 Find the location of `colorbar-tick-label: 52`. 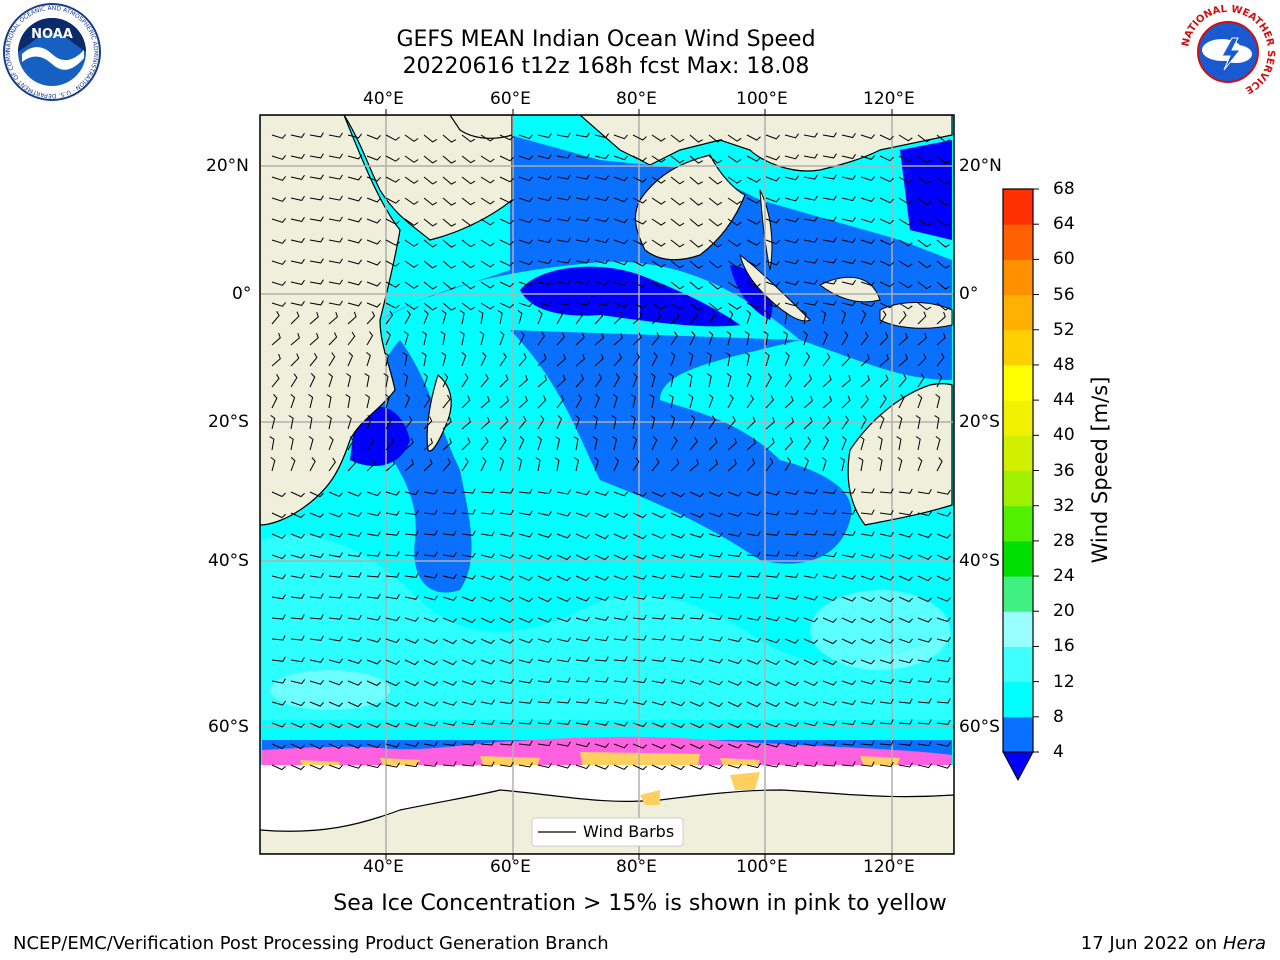

colorbar-tick-label: 52 is located at coordinates (1064, 329).